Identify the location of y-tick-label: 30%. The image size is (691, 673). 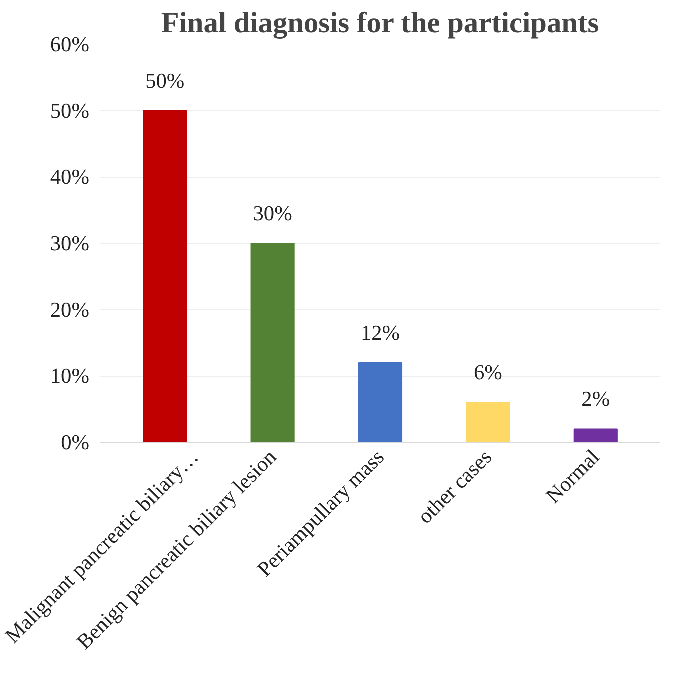
(70, 244).